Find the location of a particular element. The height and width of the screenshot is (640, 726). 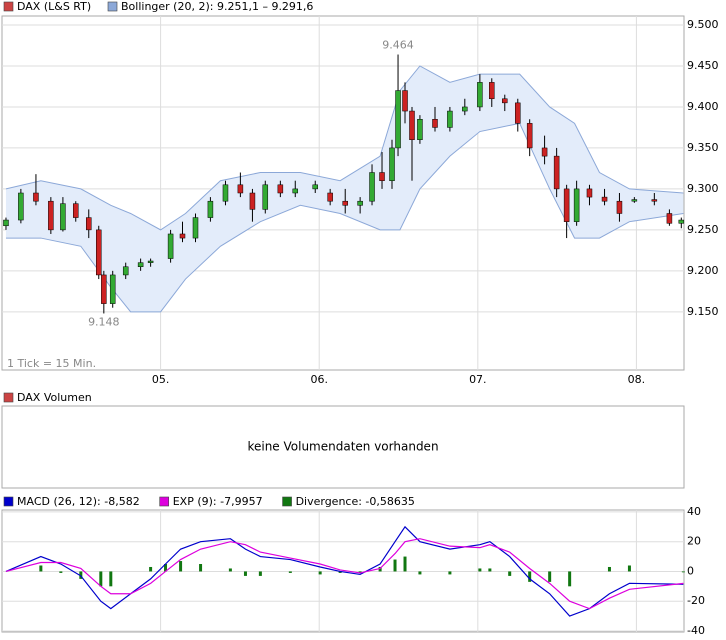

y-tick-label: 9.300 is located at coordinates (703, 188).